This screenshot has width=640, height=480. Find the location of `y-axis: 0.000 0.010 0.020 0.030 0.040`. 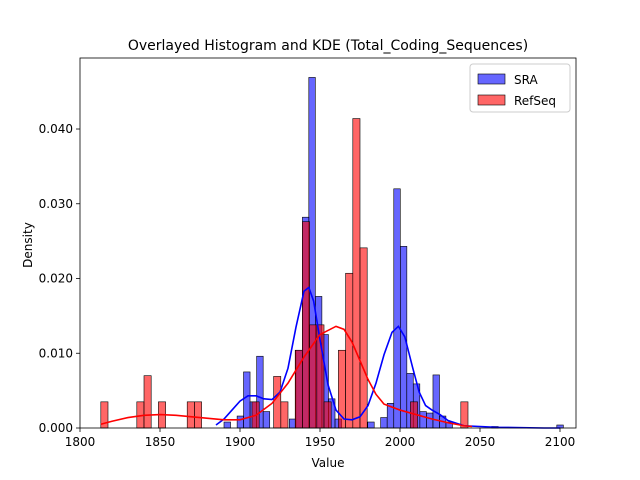

y-axis: 0.000 0.010 0.020 0.030 0.040 is located at coordinates (59, 278).